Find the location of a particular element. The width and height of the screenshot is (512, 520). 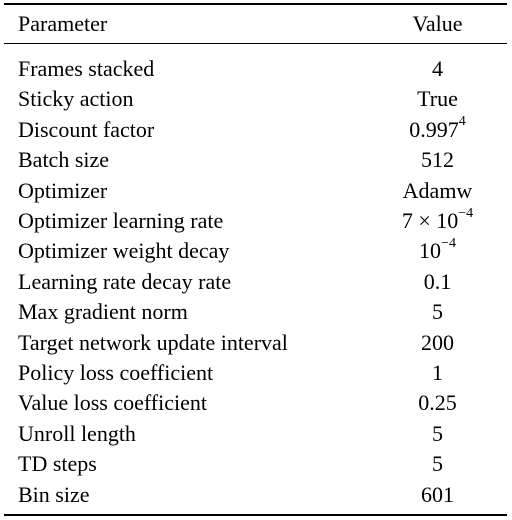

parameter-value-cell: Adamw is located at coordinates (437, 191).